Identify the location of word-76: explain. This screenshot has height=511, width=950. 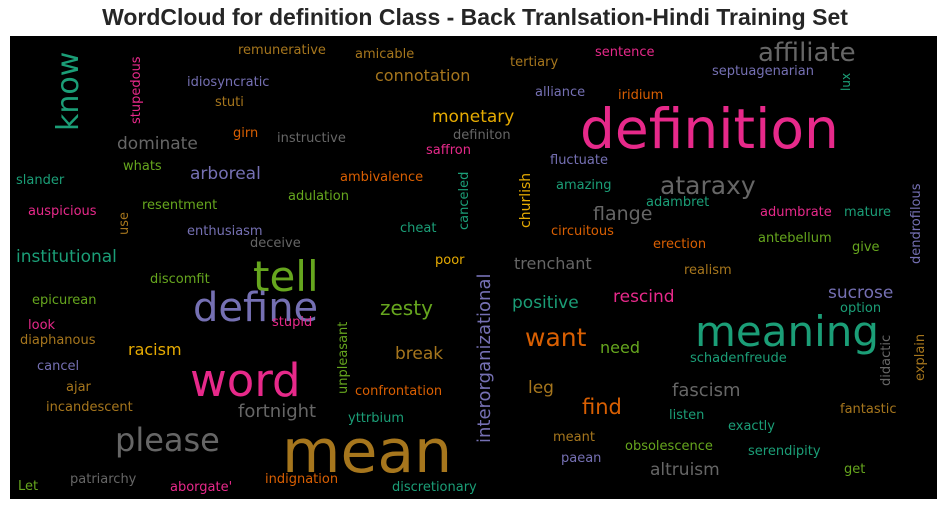
(920, 357).